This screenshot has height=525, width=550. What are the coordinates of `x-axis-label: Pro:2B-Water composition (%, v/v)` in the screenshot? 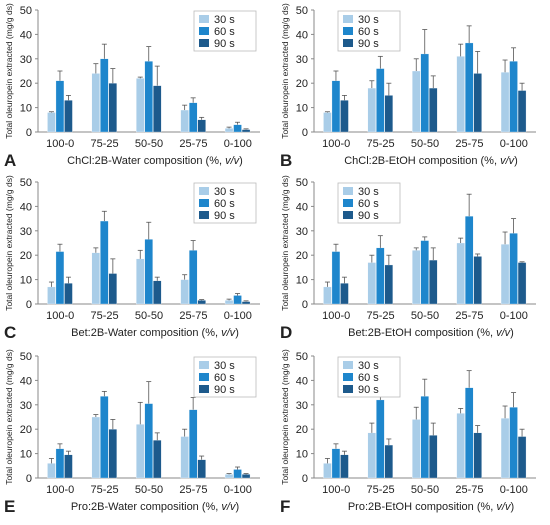 It's located at (155, 507).